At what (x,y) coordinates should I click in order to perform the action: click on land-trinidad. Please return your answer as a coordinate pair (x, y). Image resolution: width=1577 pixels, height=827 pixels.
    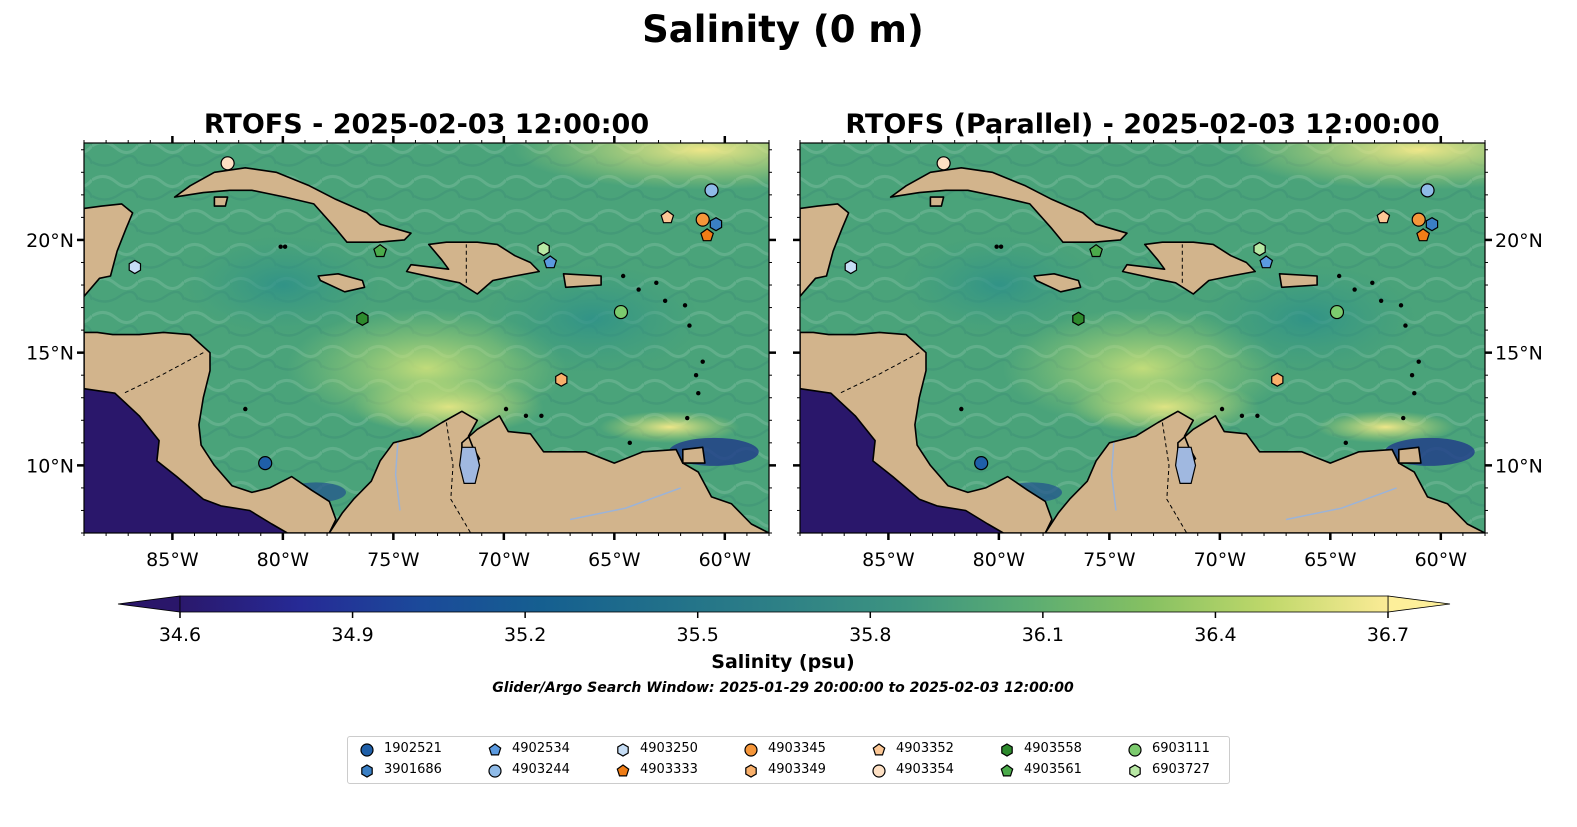
    Looking at the image, I should click on (1410, 455).